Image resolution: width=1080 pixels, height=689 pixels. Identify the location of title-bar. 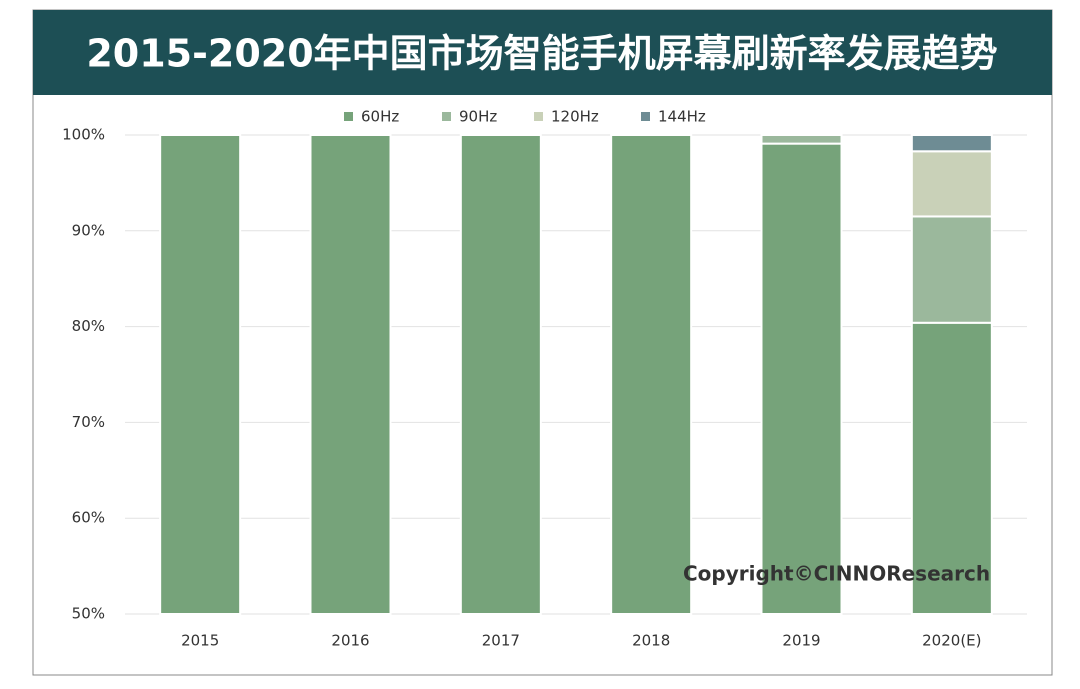
(542, 52).